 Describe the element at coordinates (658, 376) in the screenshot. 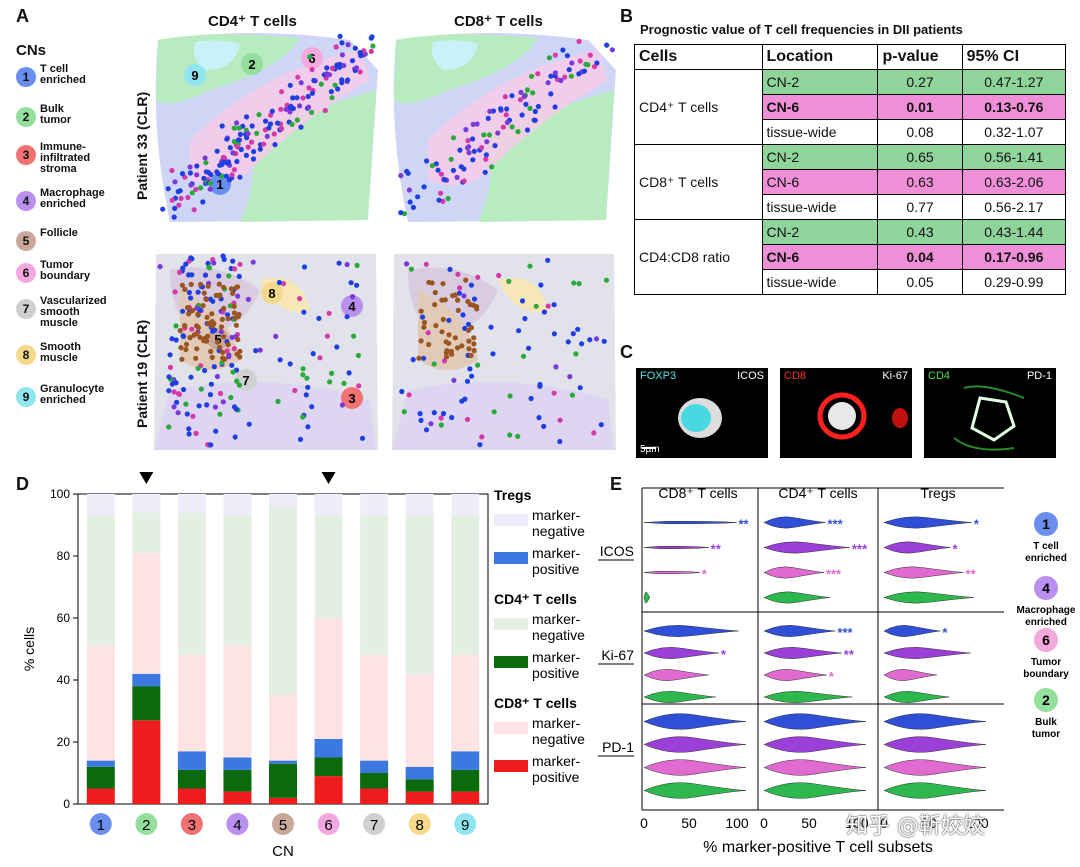

I see `micro-label-left: FOXP3` at that location.